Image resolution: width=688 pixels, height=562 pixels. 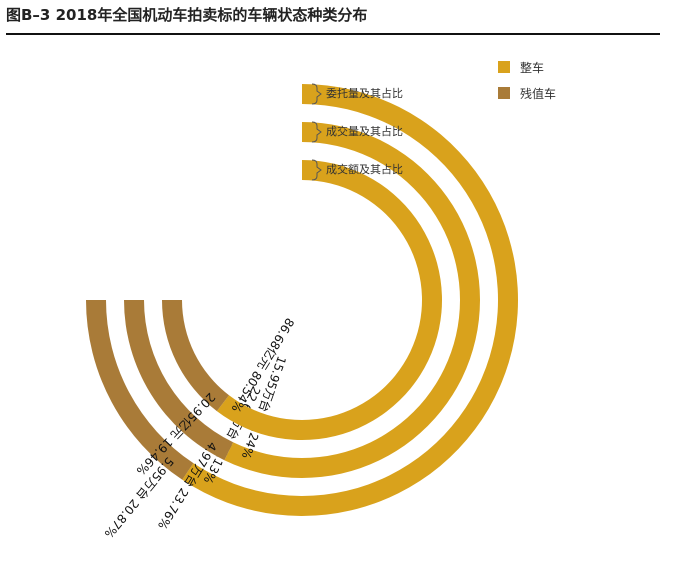 What do you see at coordinates (187, 15) in the screenshot?
I see `chart-title: 图B–3 2018年全国机动车拍卖标的车辆状态种类分布` at bounding box center [187, 15].